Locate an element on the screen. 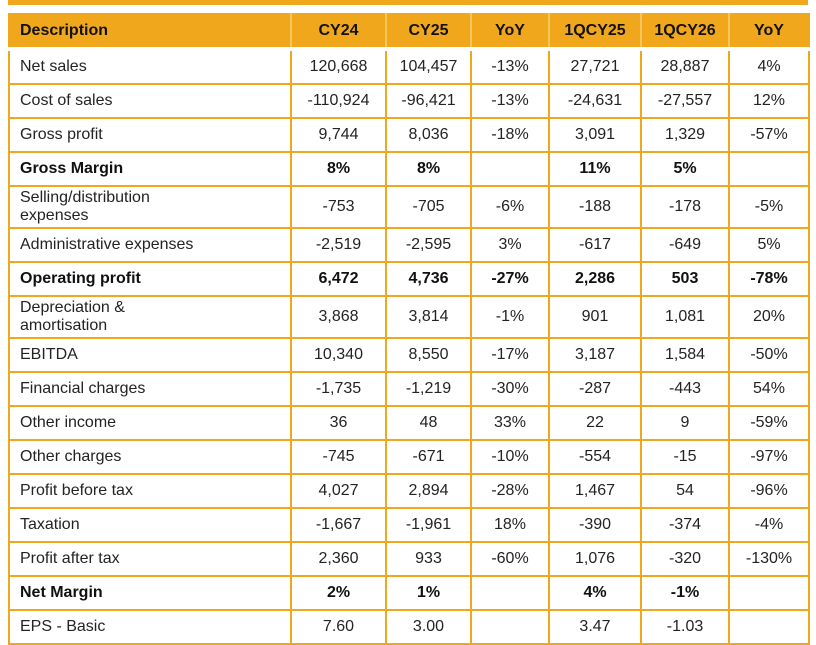  cell-value: 3,187 is located at coordinates (595, 355).